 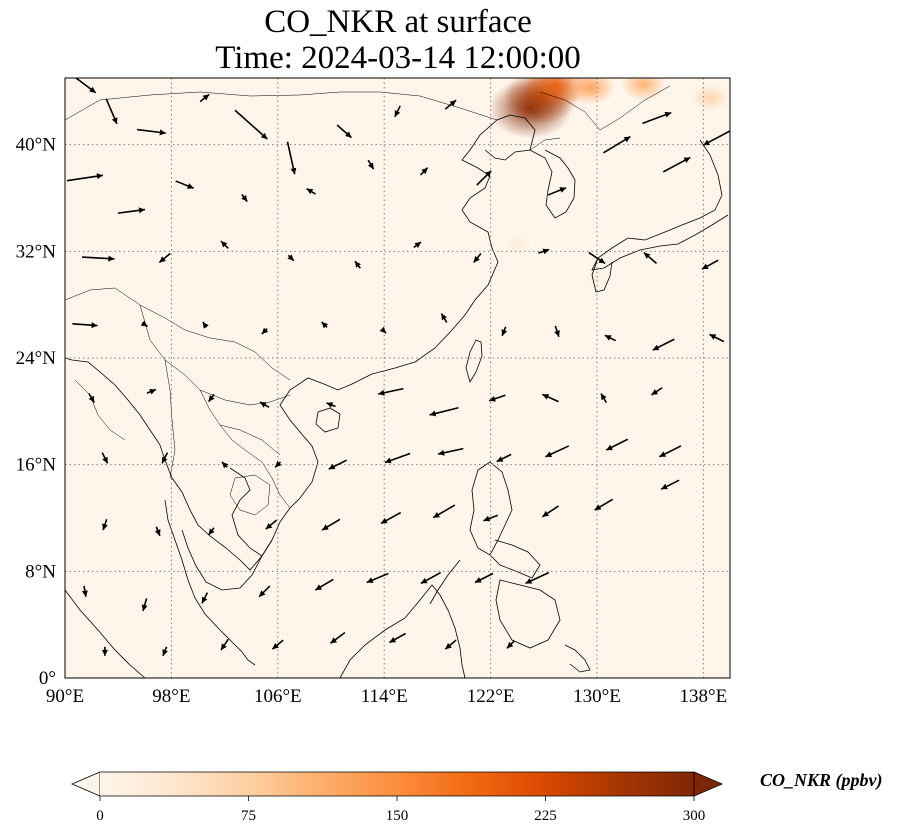 I want to click on lat-tick-label: 40°N, so click(x=36, y=145).